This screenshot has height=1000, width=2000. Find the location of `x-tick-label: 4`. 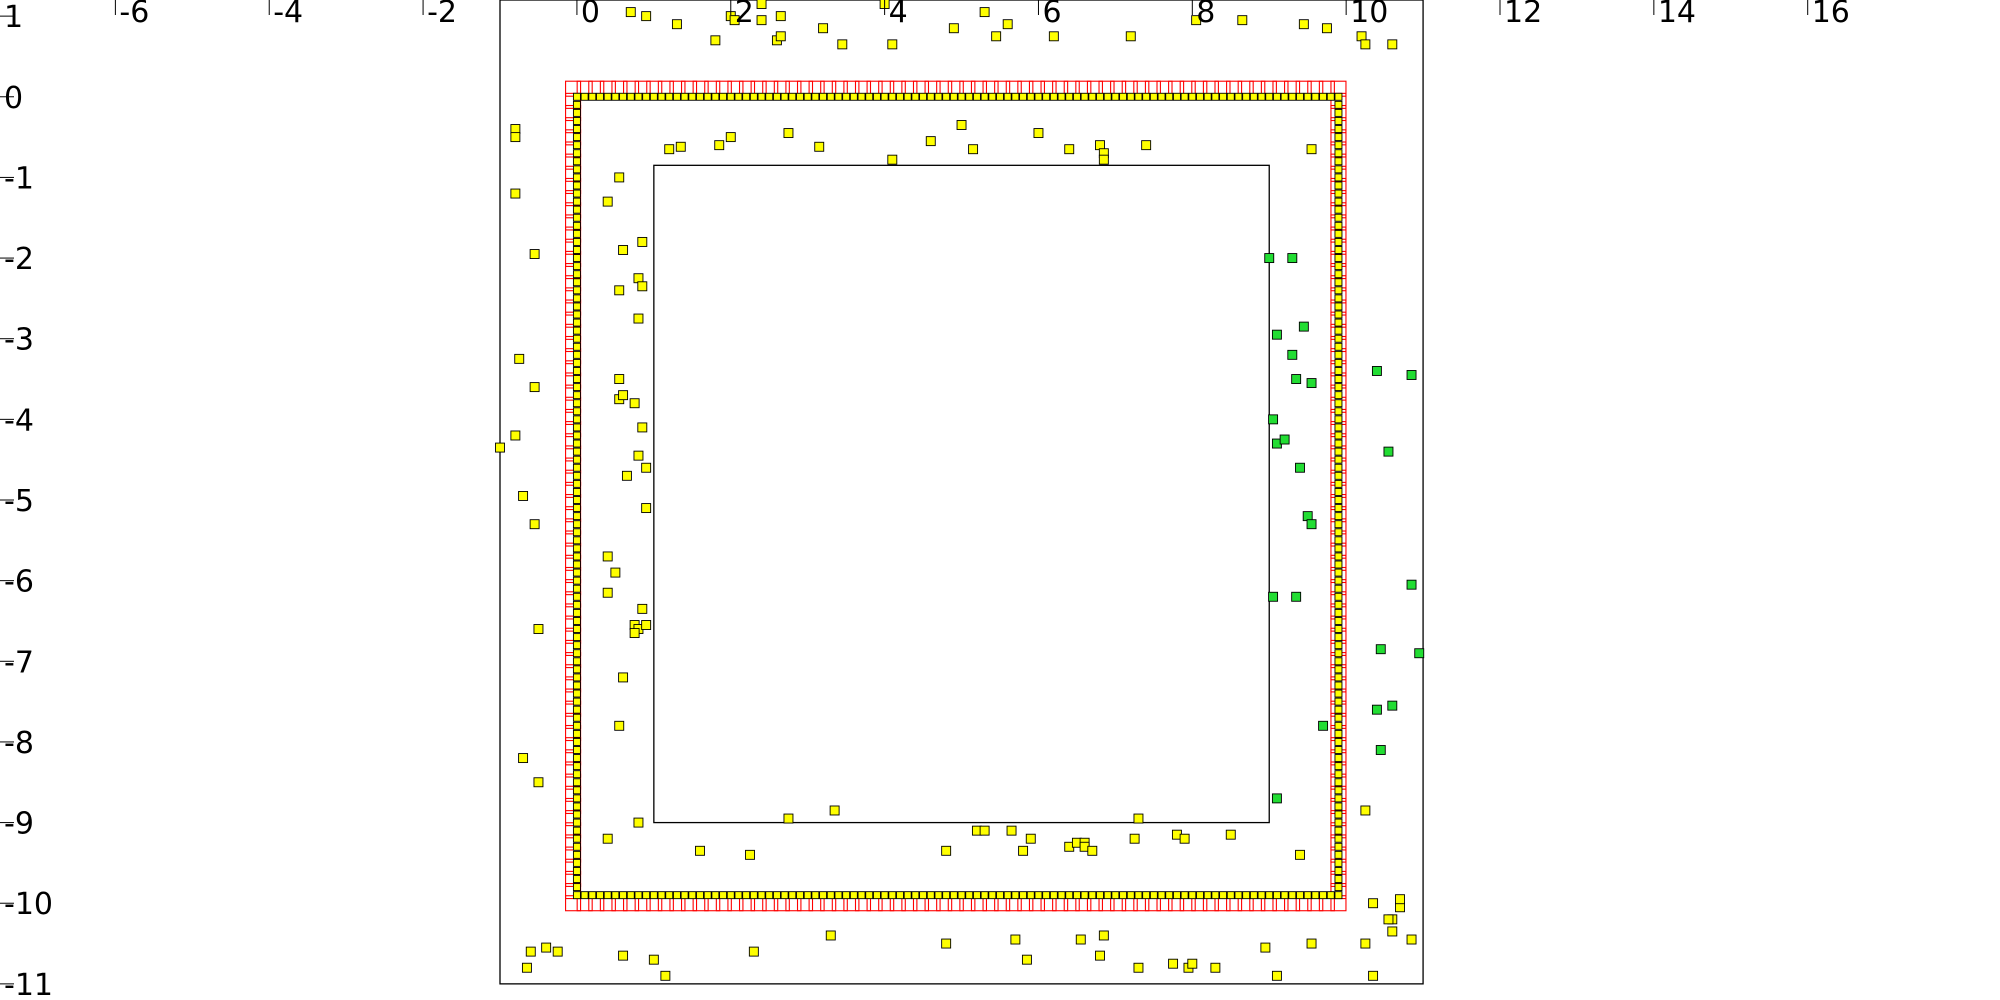

x-tick-label: 4 is located at coordinates (898, 15).